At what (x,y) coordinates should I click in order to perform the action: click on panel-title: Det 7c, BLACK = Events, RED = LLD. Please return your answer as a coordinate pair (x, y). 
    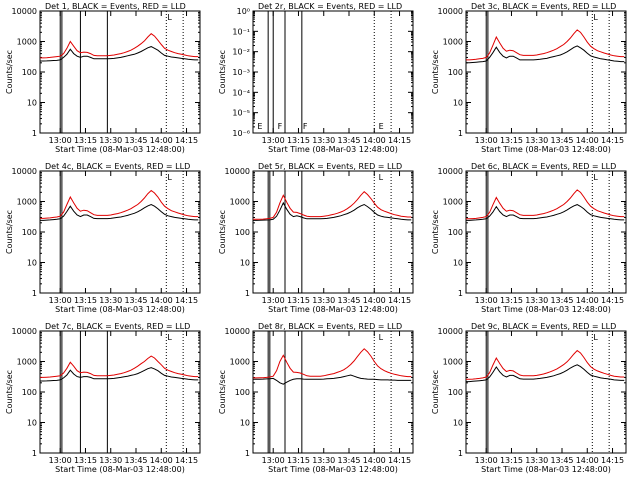
    Looking at the image, I should click on (117, 326).